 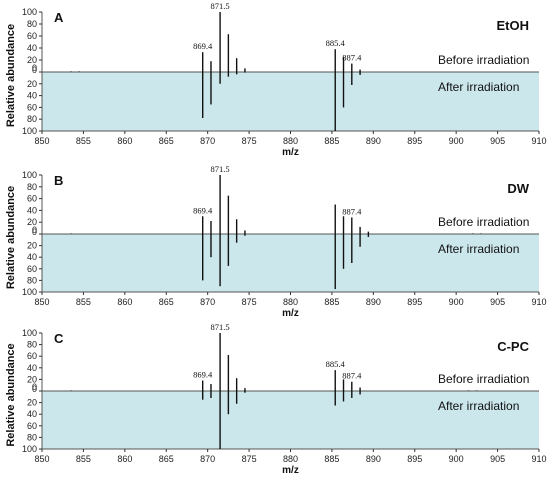 What do you see at coordinates (513, 25) in the screenshot?
I see `solvent-title: EtOH` at bounding box center [513, 25].